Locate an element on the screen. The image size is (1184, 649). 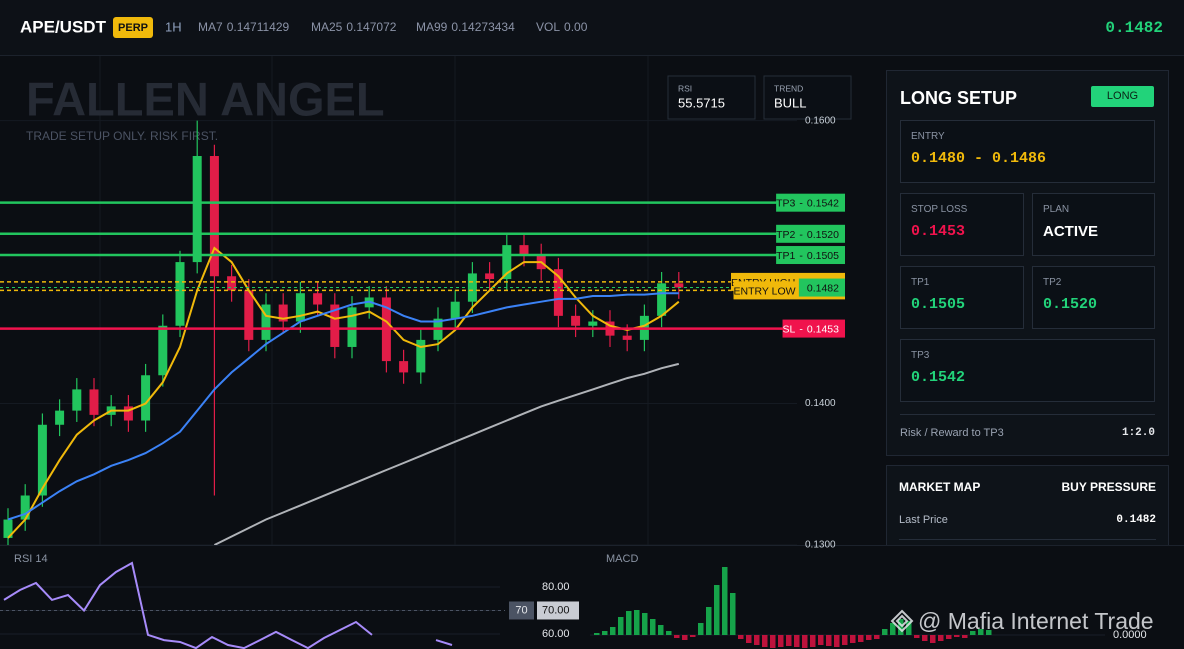
plan-value: ACTIVE is located at coordinates (1071, 231).